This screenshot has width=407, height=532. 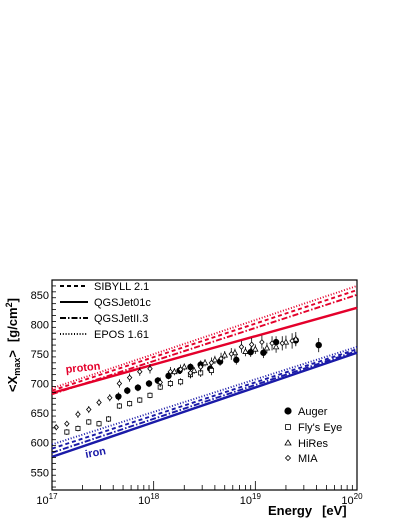 I want to click on x-axis-label: Energy [eV], so click(x=307, y=510).